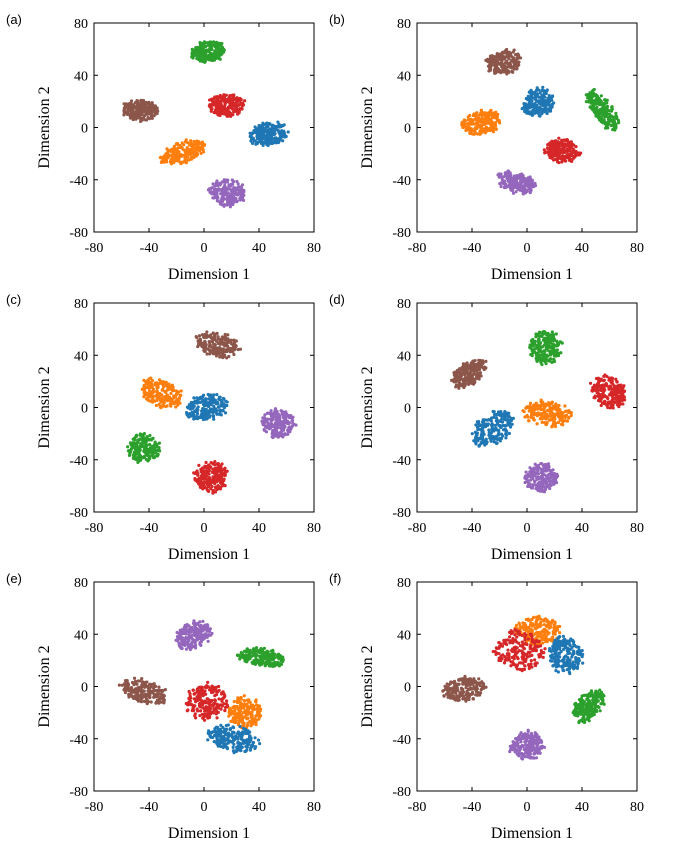 Image resolution: width=679 pixels, height=850 pixels. I want to click on y-axis-title: Dimension 2, so click(367, 407).